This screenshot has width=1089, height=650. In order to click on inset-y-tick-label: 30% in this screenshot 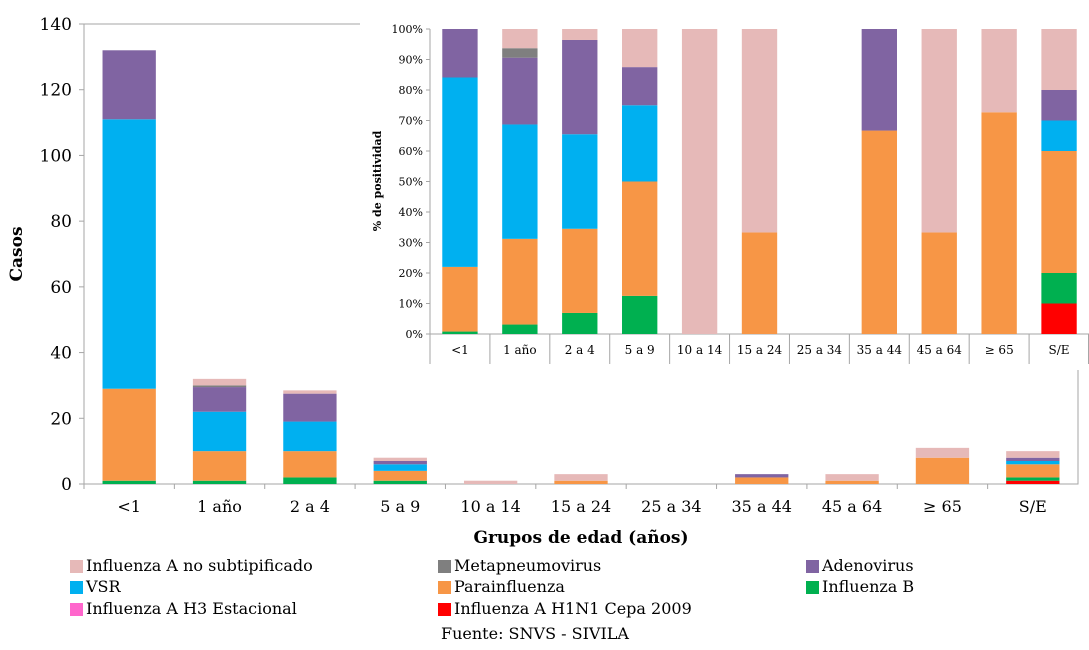, I will do `click(411, 243)`.